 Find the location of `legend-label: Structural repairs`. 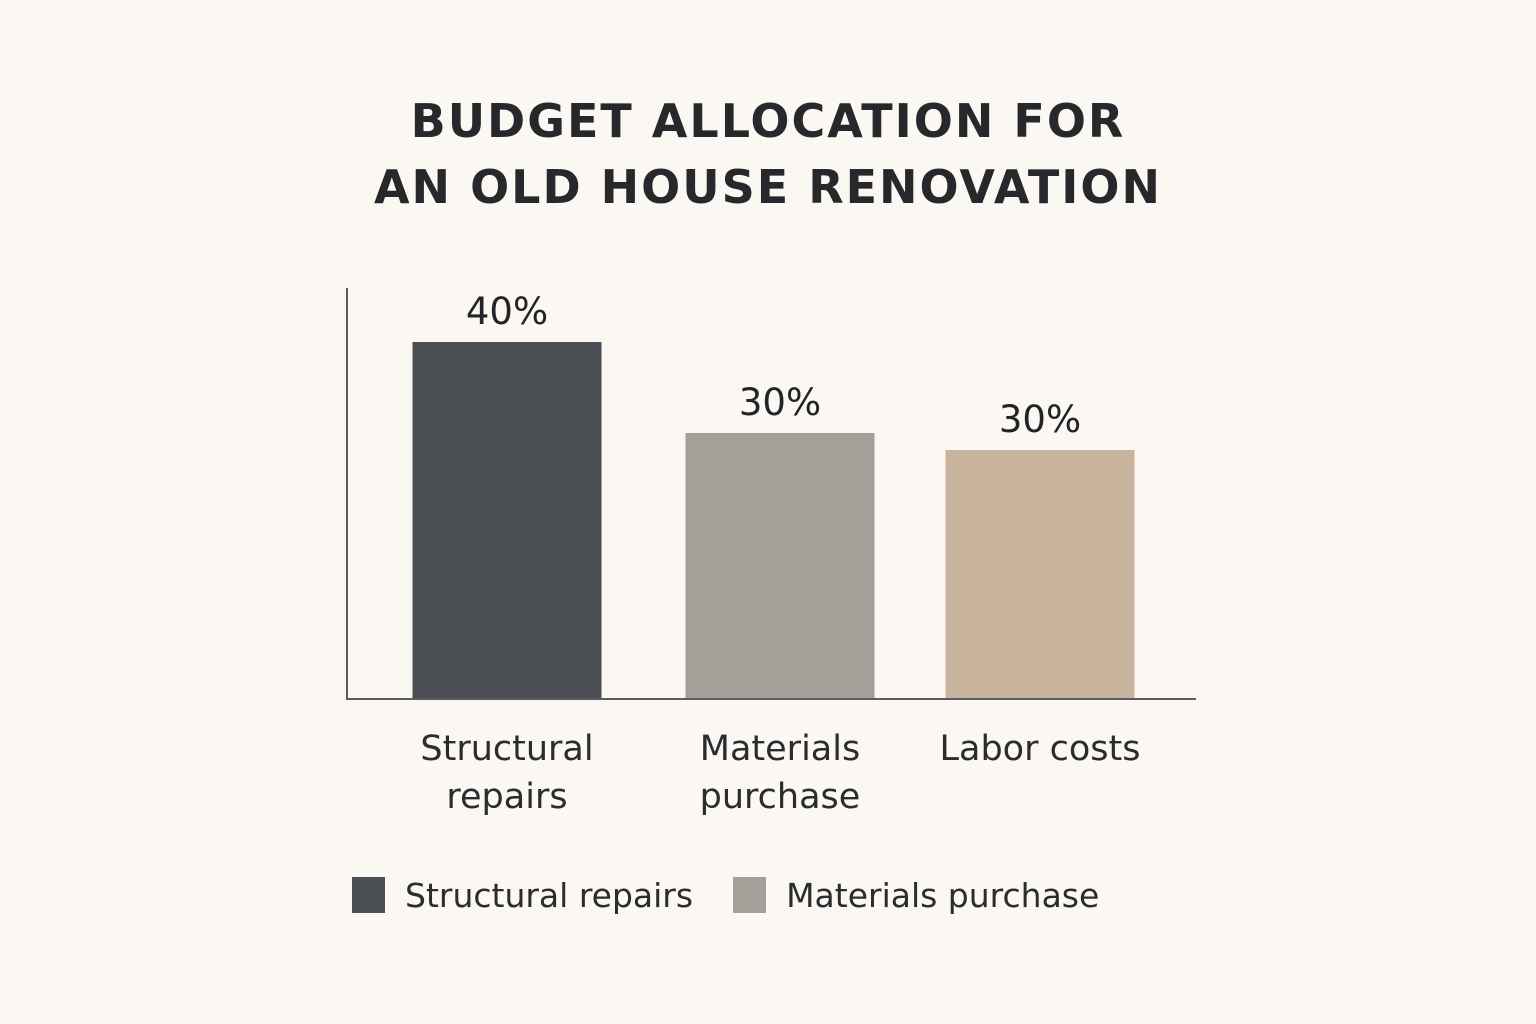

legend-label: Structural repairs is located at coordinates (549, 895).